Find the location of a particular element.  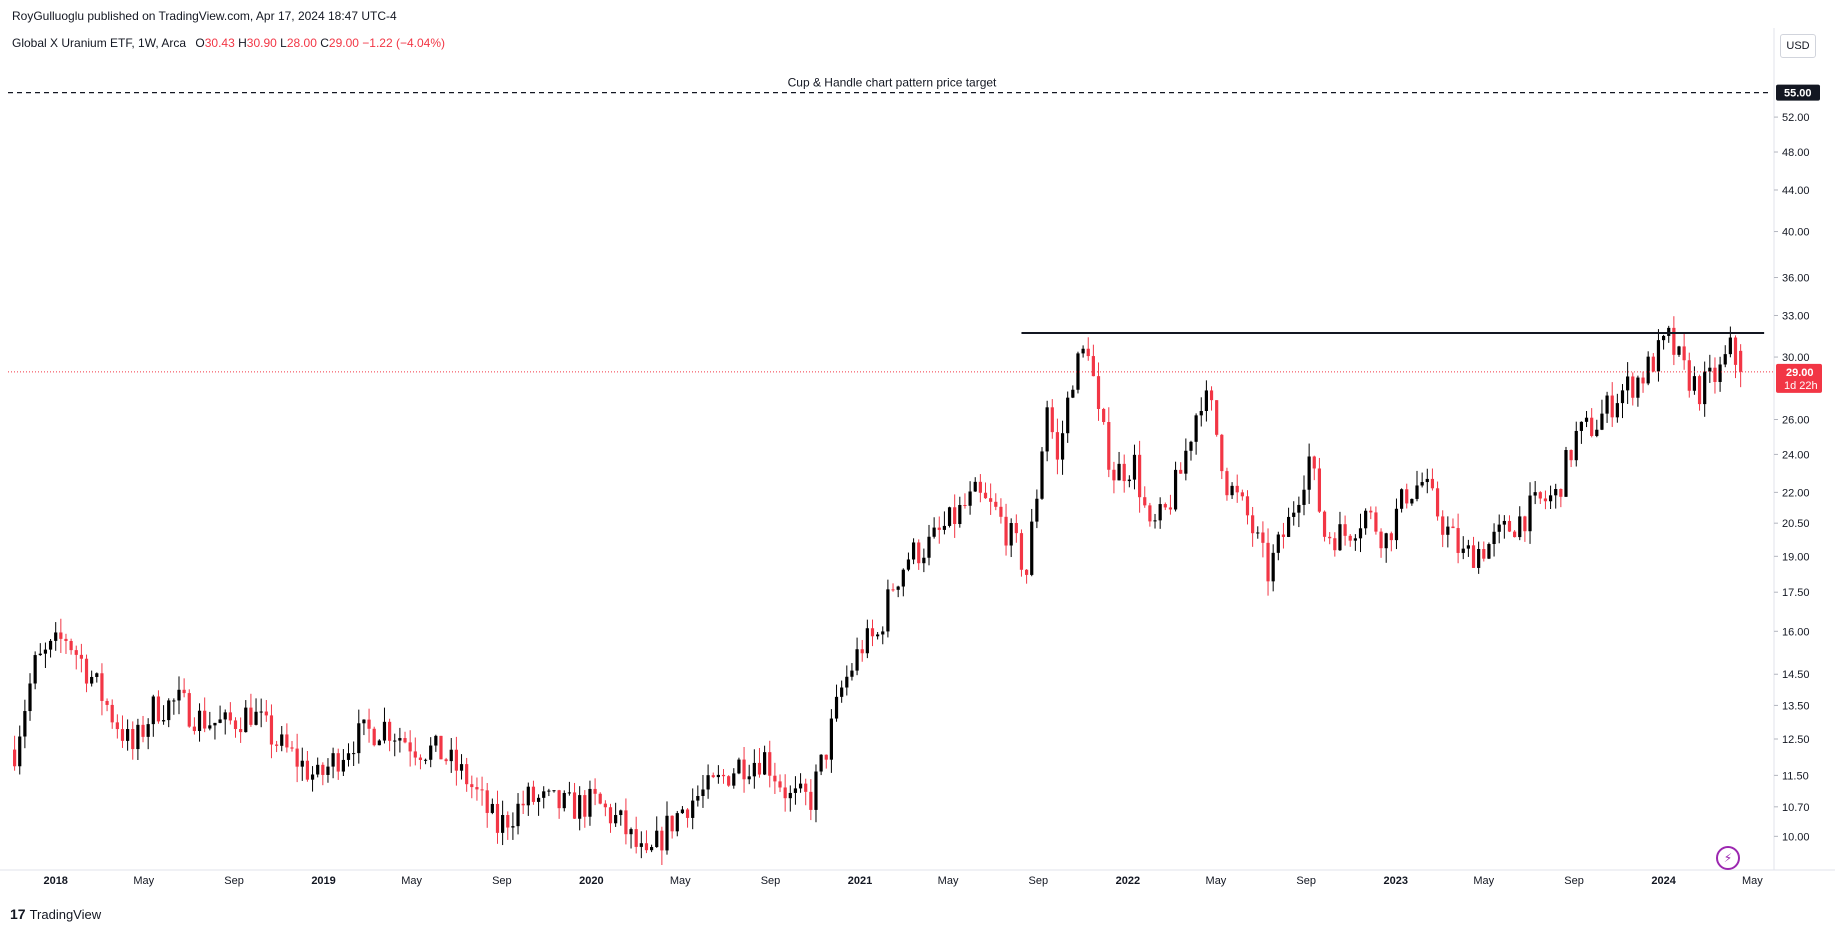

tradingview-footer: 17 TradingView is located at coordinates (55, 914).